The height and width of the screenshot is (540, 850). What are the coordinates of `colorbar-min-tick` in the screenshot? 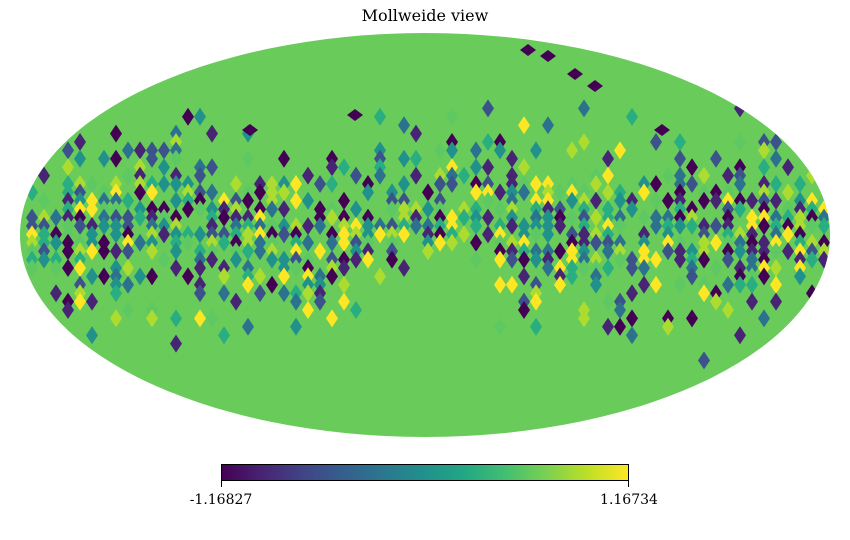 It's located at (221, 484).